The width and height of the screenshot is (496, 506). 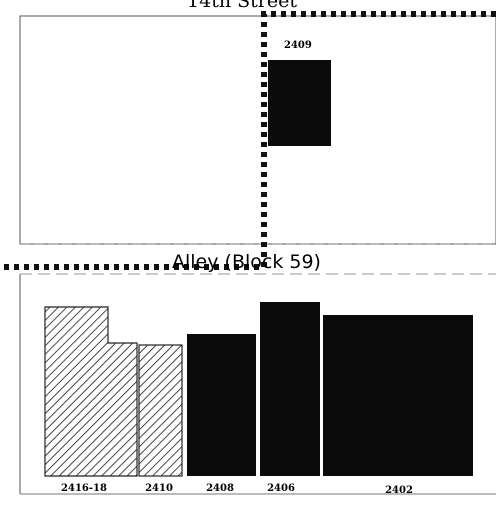 What do you see at coordinates (298, 45) in the screenshot?
I see `lot-2409-label: 2409` at bounding box center [298, 45].